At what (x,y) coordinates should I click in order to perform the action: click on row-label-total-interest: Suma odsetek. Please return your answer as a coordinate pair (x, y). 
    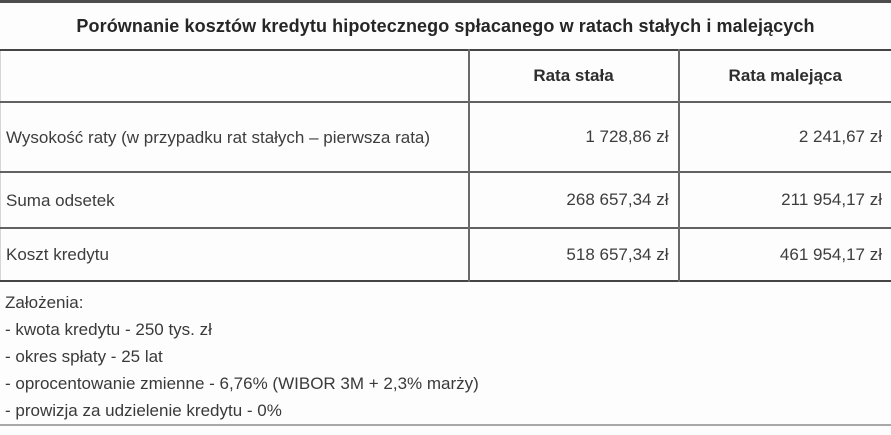
    Looking at the image, I should click on (234, 199).